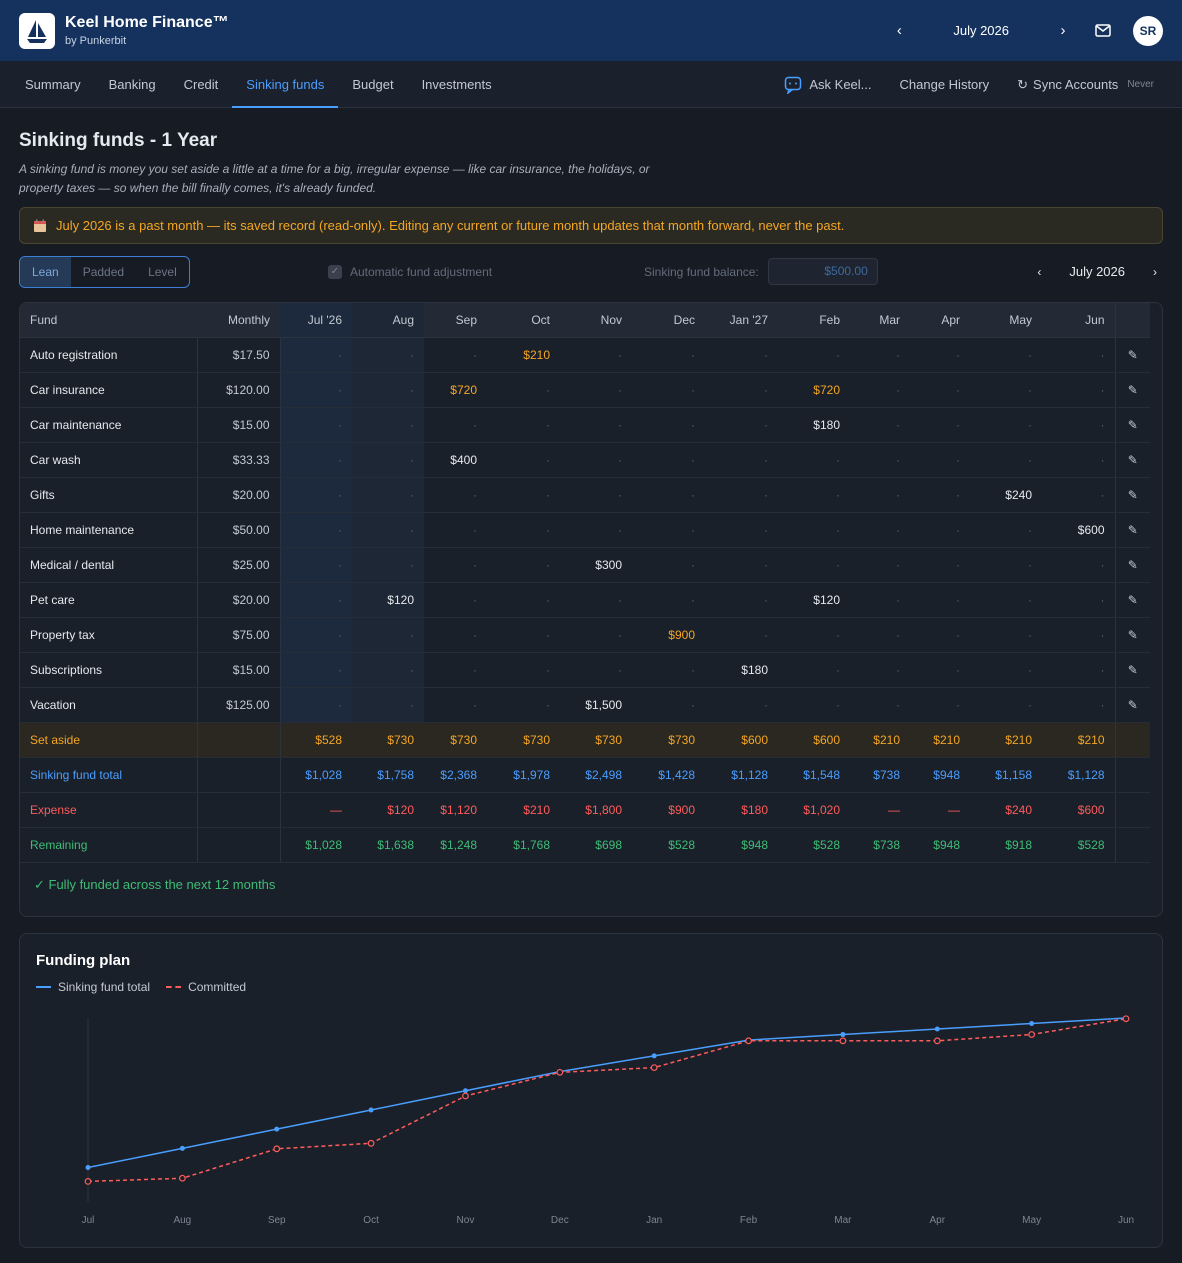 The width and height of the screenshot is (1182, 1263). What do you see at coordinates (1078, 530) in the screenshot?
I see `fund-cell: $600` at bounding box center [1078, 530].